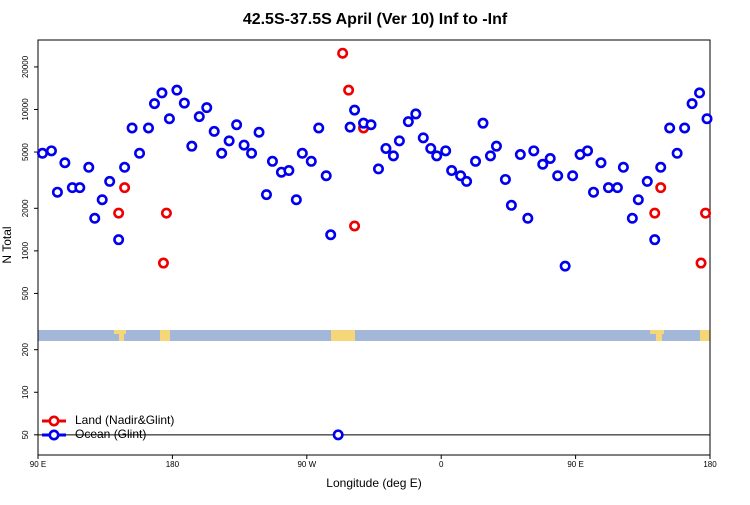 Image resolution: width=750 pixels, height=505 pixels. What do you see at coordinates (25, 349) in the screenshot?
I see `y-tick-label: 200` at bounding box center [25, 349].